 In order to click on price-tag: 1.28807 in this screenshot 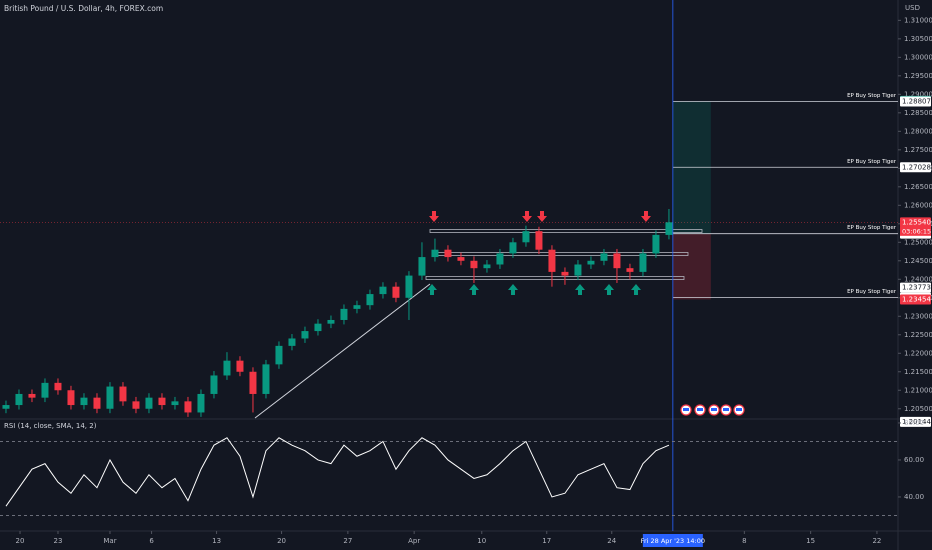, I will do `click(916, 101)`.